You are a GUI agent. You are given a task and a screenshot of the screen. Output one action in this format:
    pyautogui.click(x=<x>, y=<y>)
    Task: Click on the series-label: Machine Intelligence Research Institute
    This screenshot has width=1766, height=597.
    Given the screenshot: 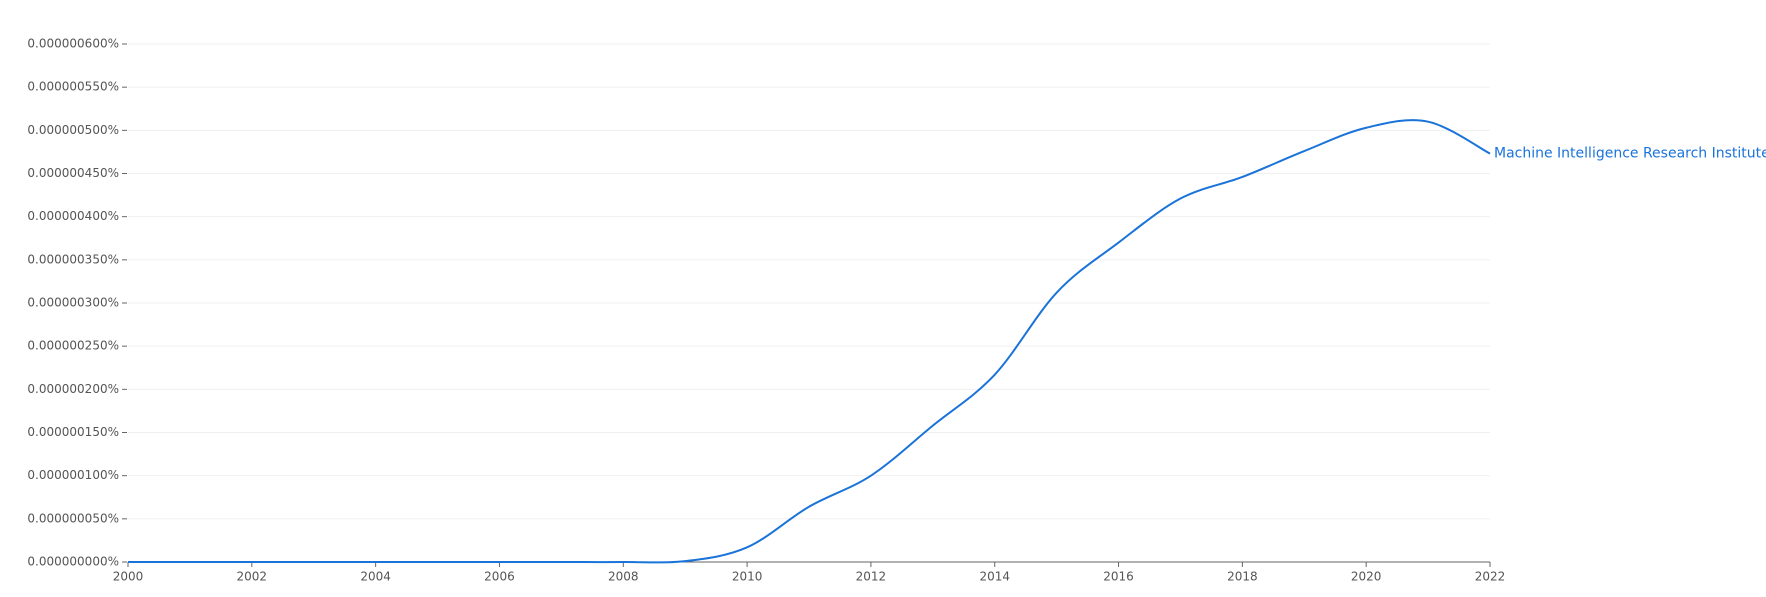 What is the action you would take?
    pyautogui.click(x=1630, y=154)
    